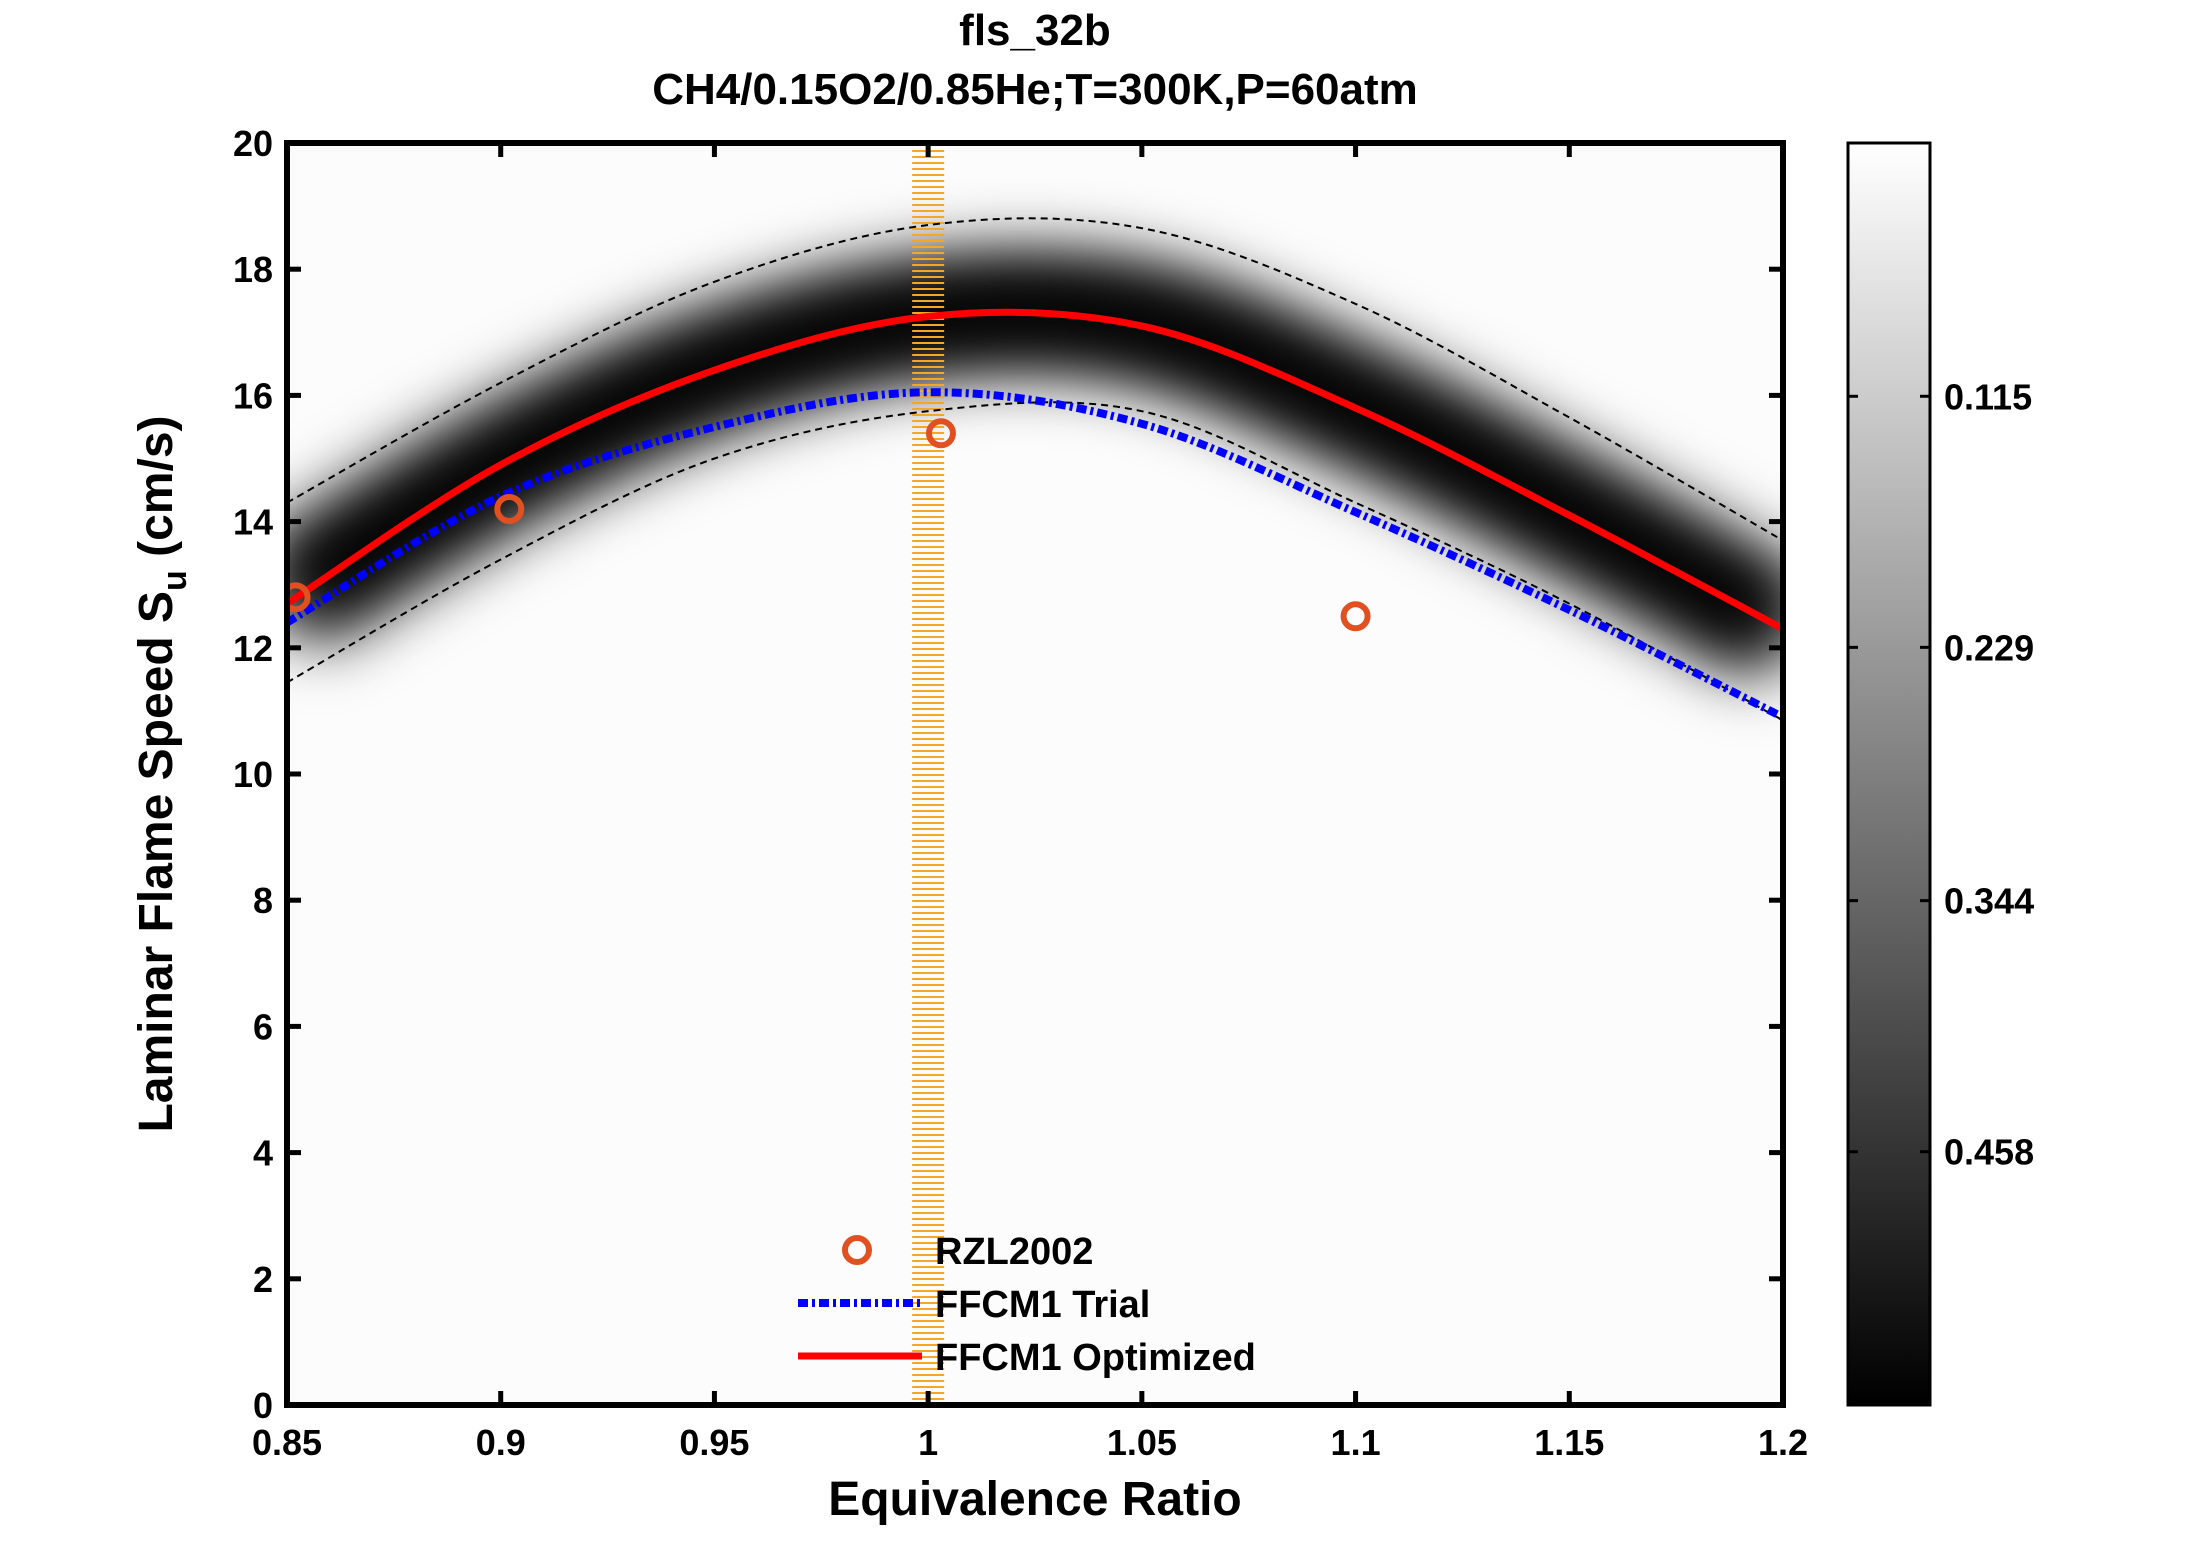 The image size is (2188, 1562). What do you see at coordinates (263, 1153) in the screenshot?
I see `y-tick-label: 4` at bounding box center [263, 1153].